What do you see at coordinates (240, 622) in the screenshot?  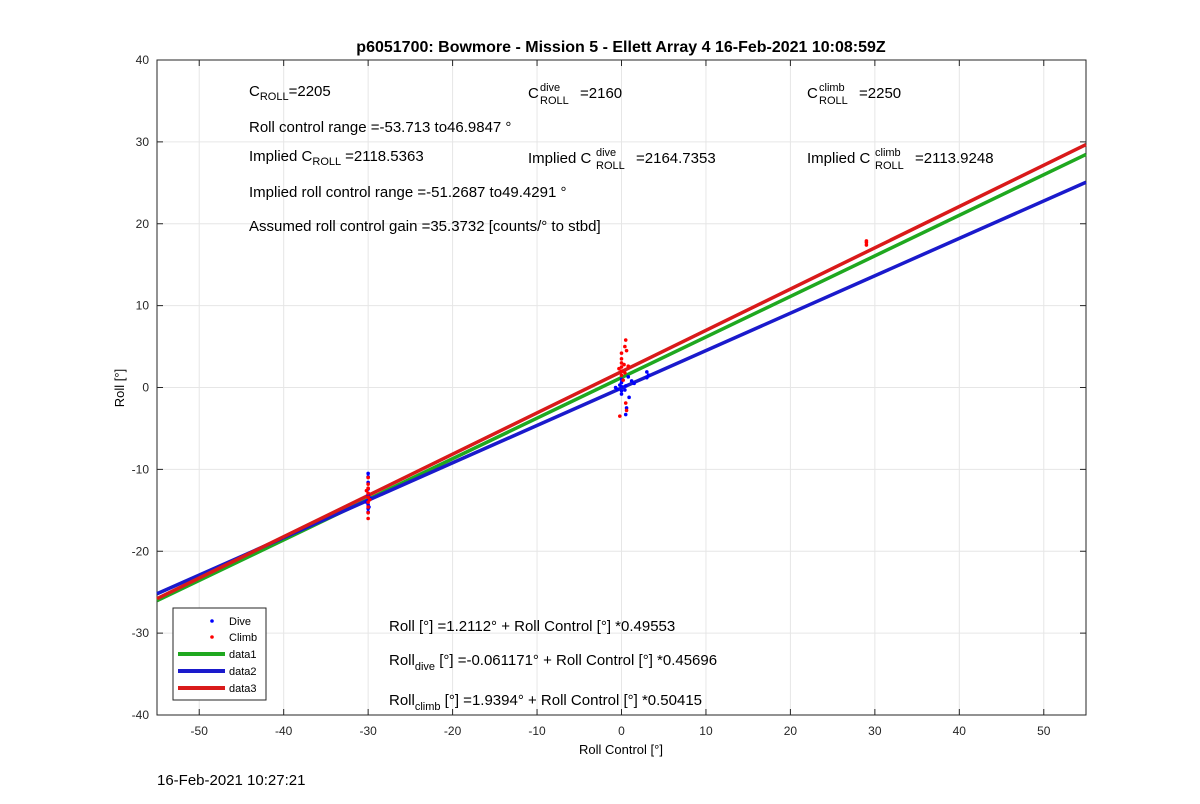 I see `legend-label-dive: Dive` at bounding box center [240, 622].